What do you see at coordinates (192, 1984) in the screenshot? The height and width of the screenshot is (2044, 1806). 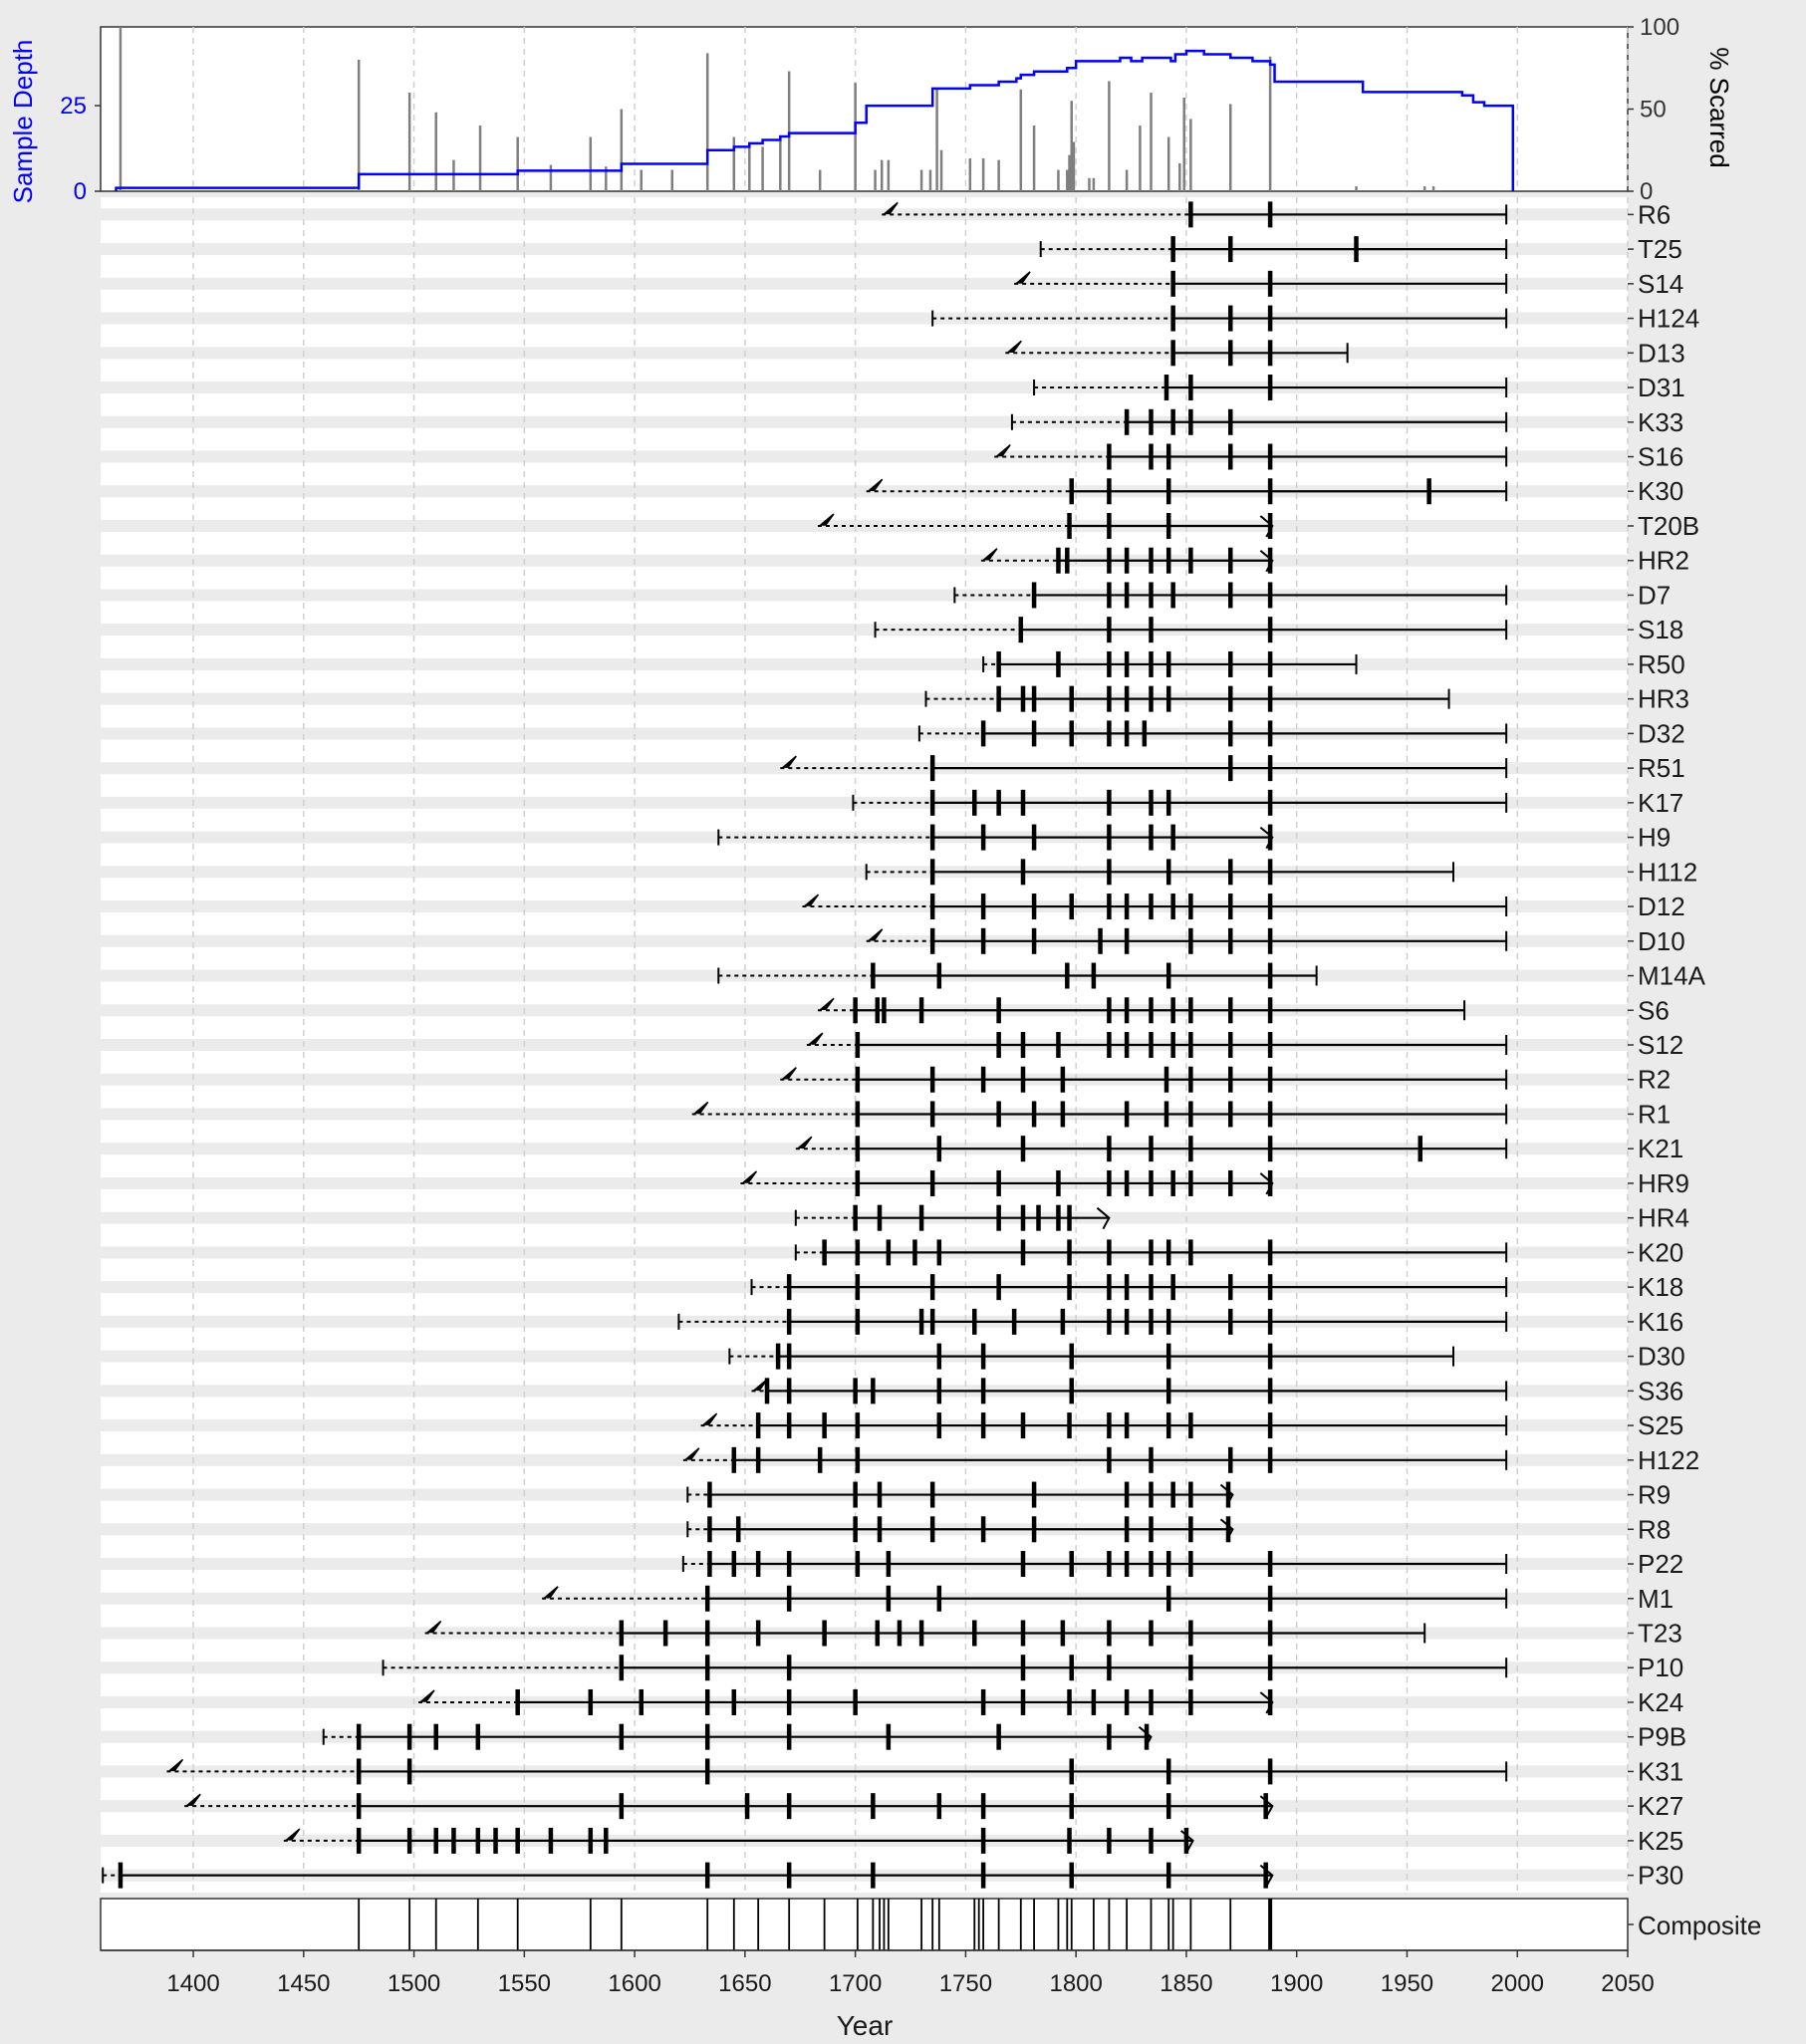 I see `x-tick-label: 1400` at bounding box center [192, 1984].